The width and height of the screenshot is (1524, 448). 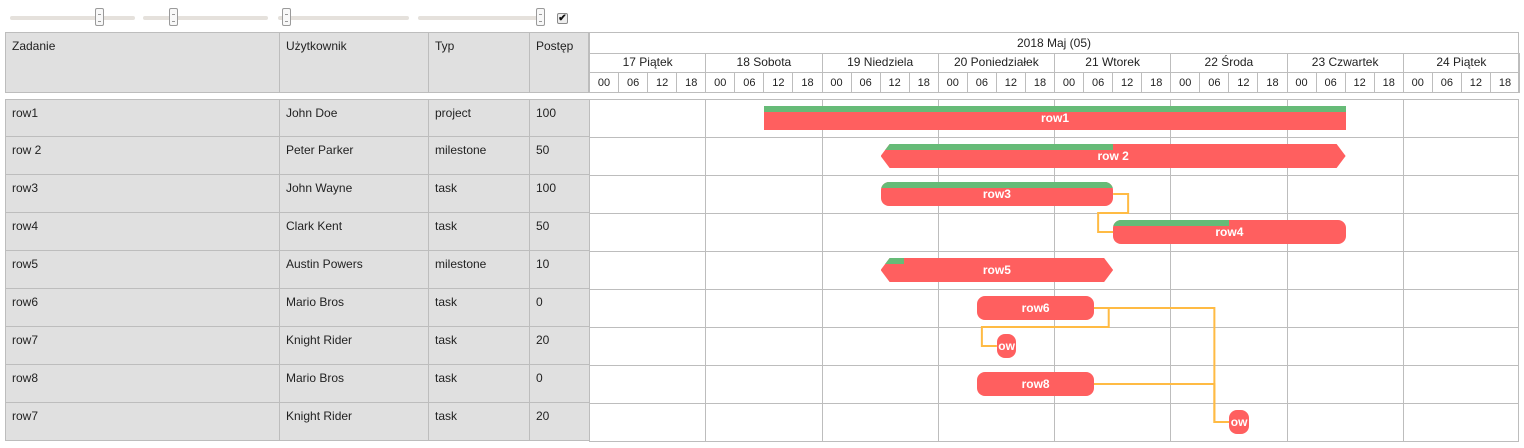 I want to click on cell-task: row5, so click(x=143, y=269).